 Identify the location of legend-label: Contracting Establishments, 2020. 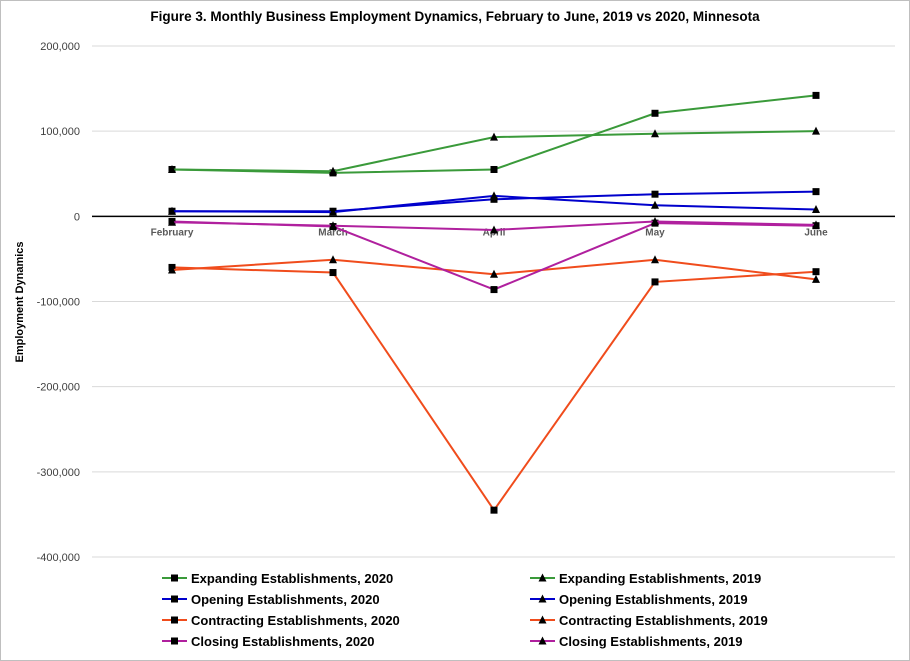
(295, 620).